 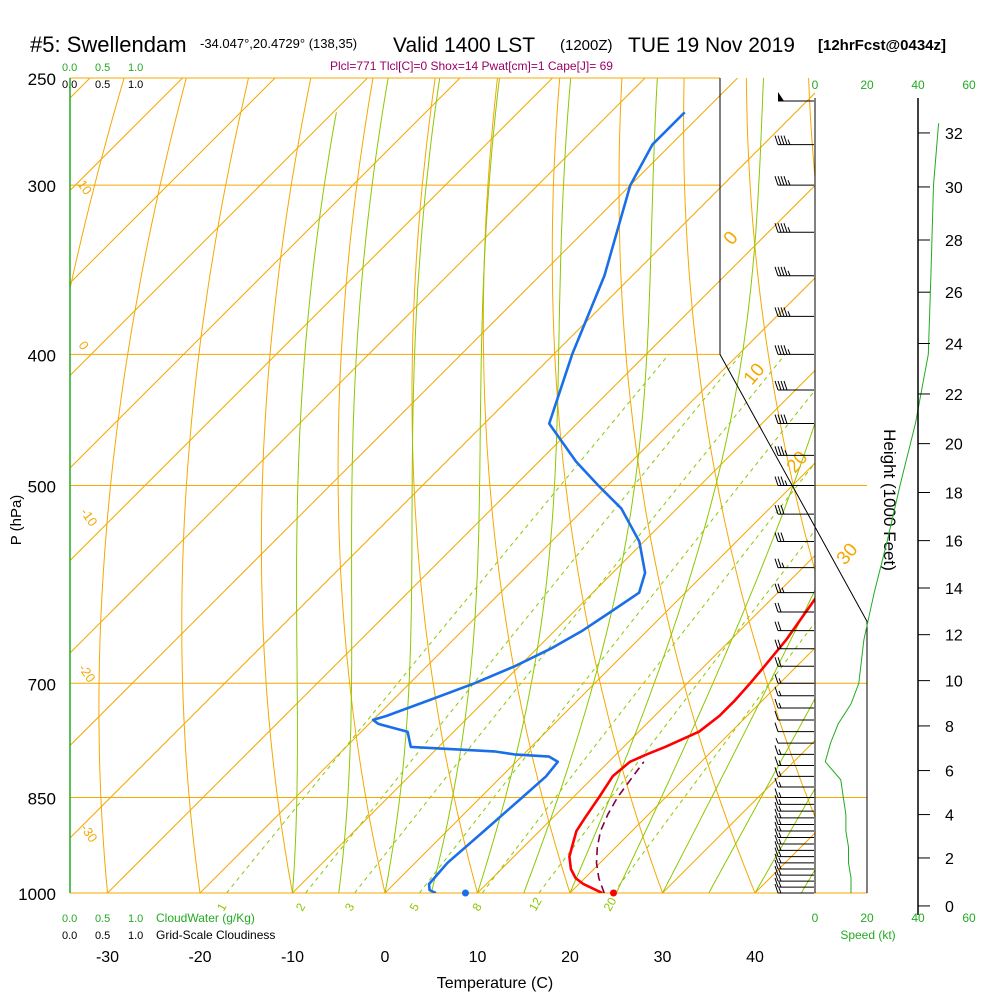 What do you see at coordinates (586, 45) in the screenshot?
I see `zulu-time: (1200Z)` at bounding box center [586, 45].